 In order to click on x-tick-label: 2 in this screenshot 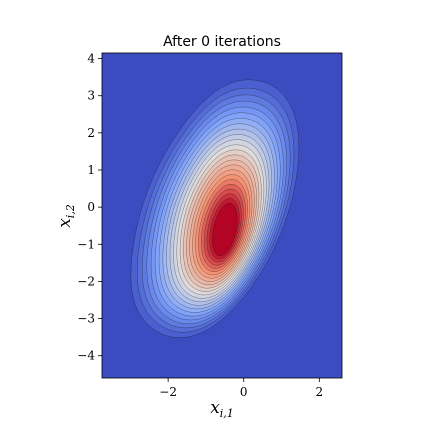, I will do `click(320, 392)`.